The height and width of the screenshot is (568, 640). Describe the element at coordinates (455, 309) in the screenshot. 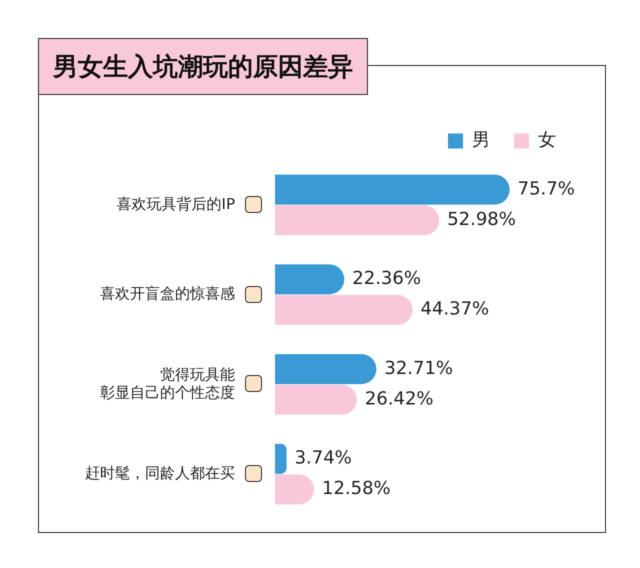

I see `data-label: 44.37%` at that location.